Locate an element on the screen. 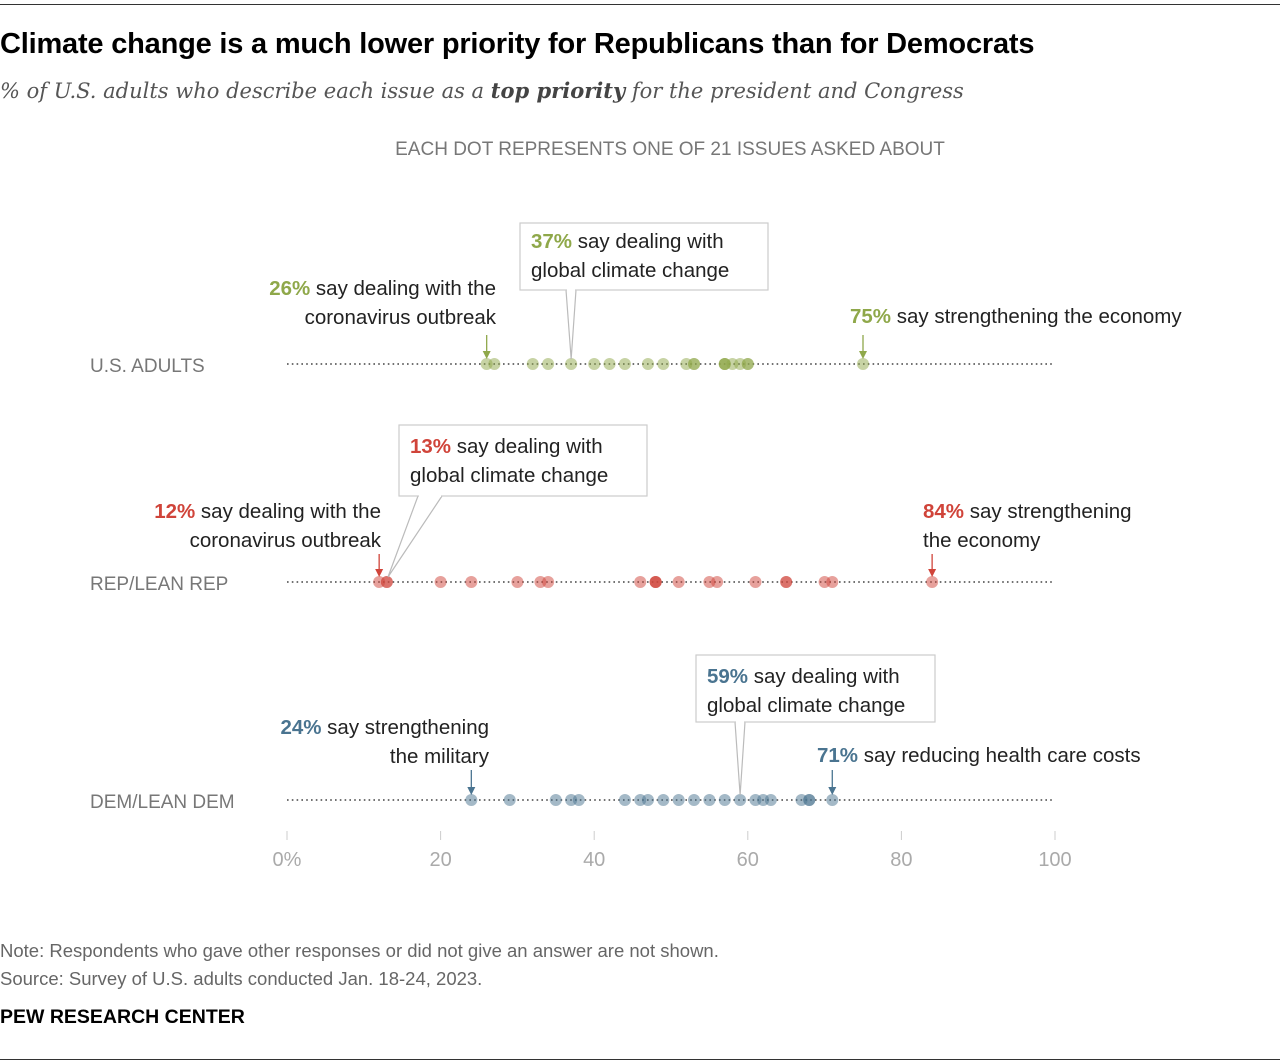 This screenshot has height=1064, width=1280. annotation-percent: 13% is located at coordinates (430, 446).